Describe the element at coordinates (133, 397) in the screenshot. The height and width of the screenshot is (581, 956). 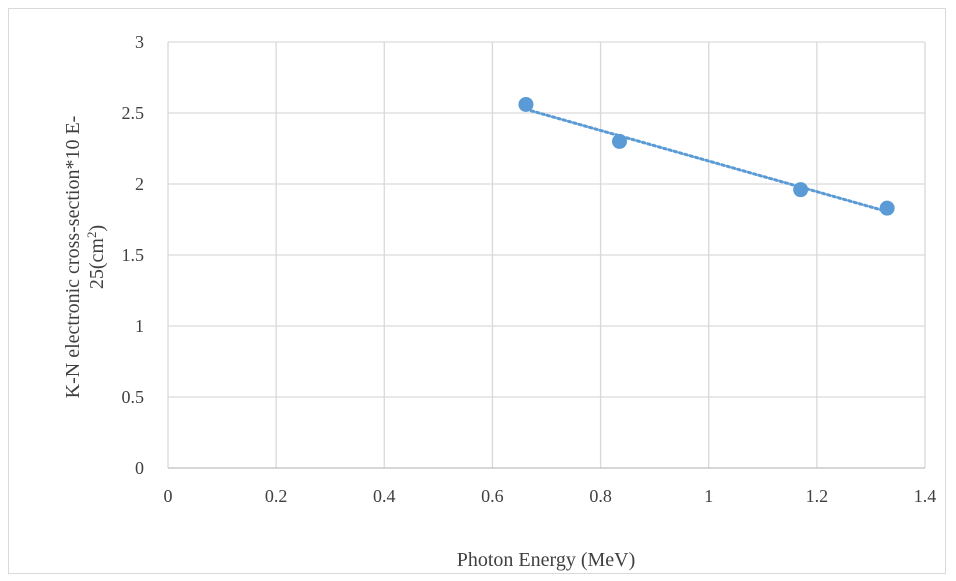
I see `y-tick-label: 0.5` at that location.